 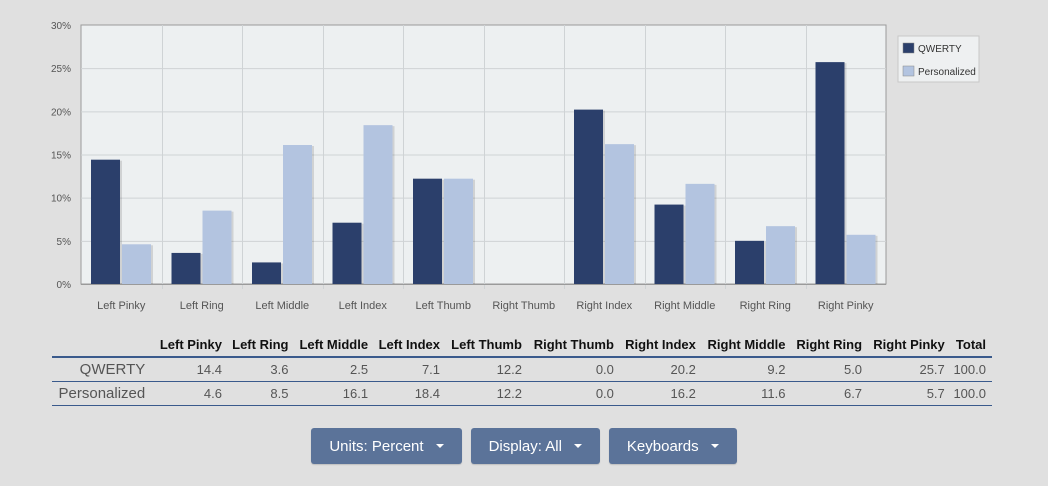 I want to click on table-cell: 2.5, so click(x=334, y=369).